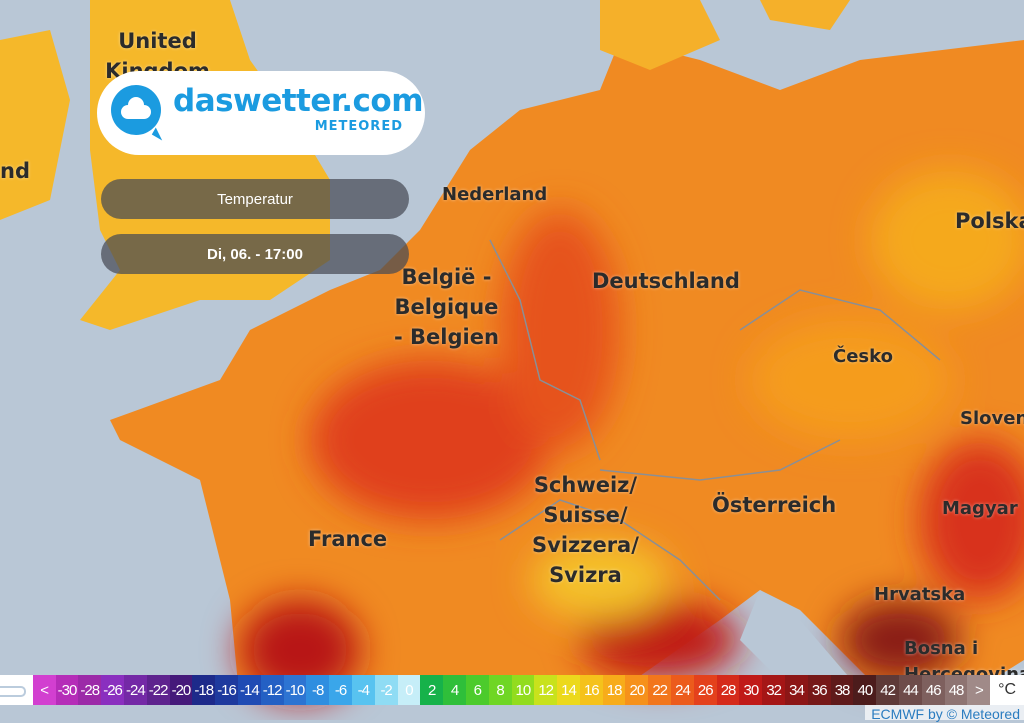  Describe the element at coordinates (637, 690) in the screenshot. I see `legend-cell: 20` at that location.